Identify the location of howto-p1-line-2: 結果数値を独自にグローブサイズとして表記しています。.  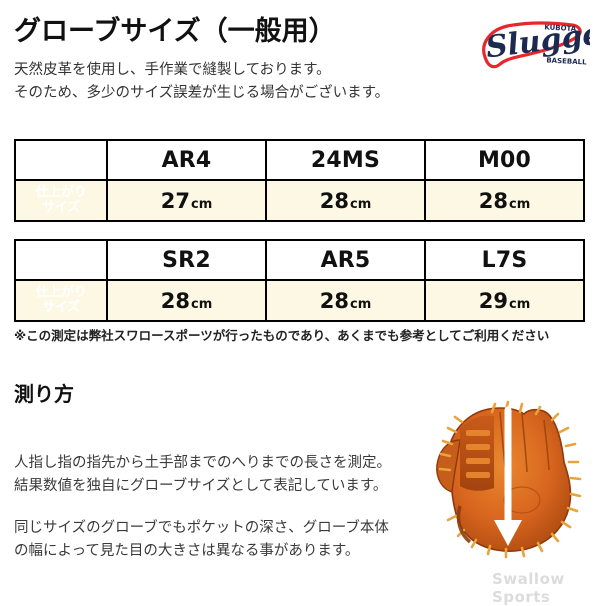
(201, 486).